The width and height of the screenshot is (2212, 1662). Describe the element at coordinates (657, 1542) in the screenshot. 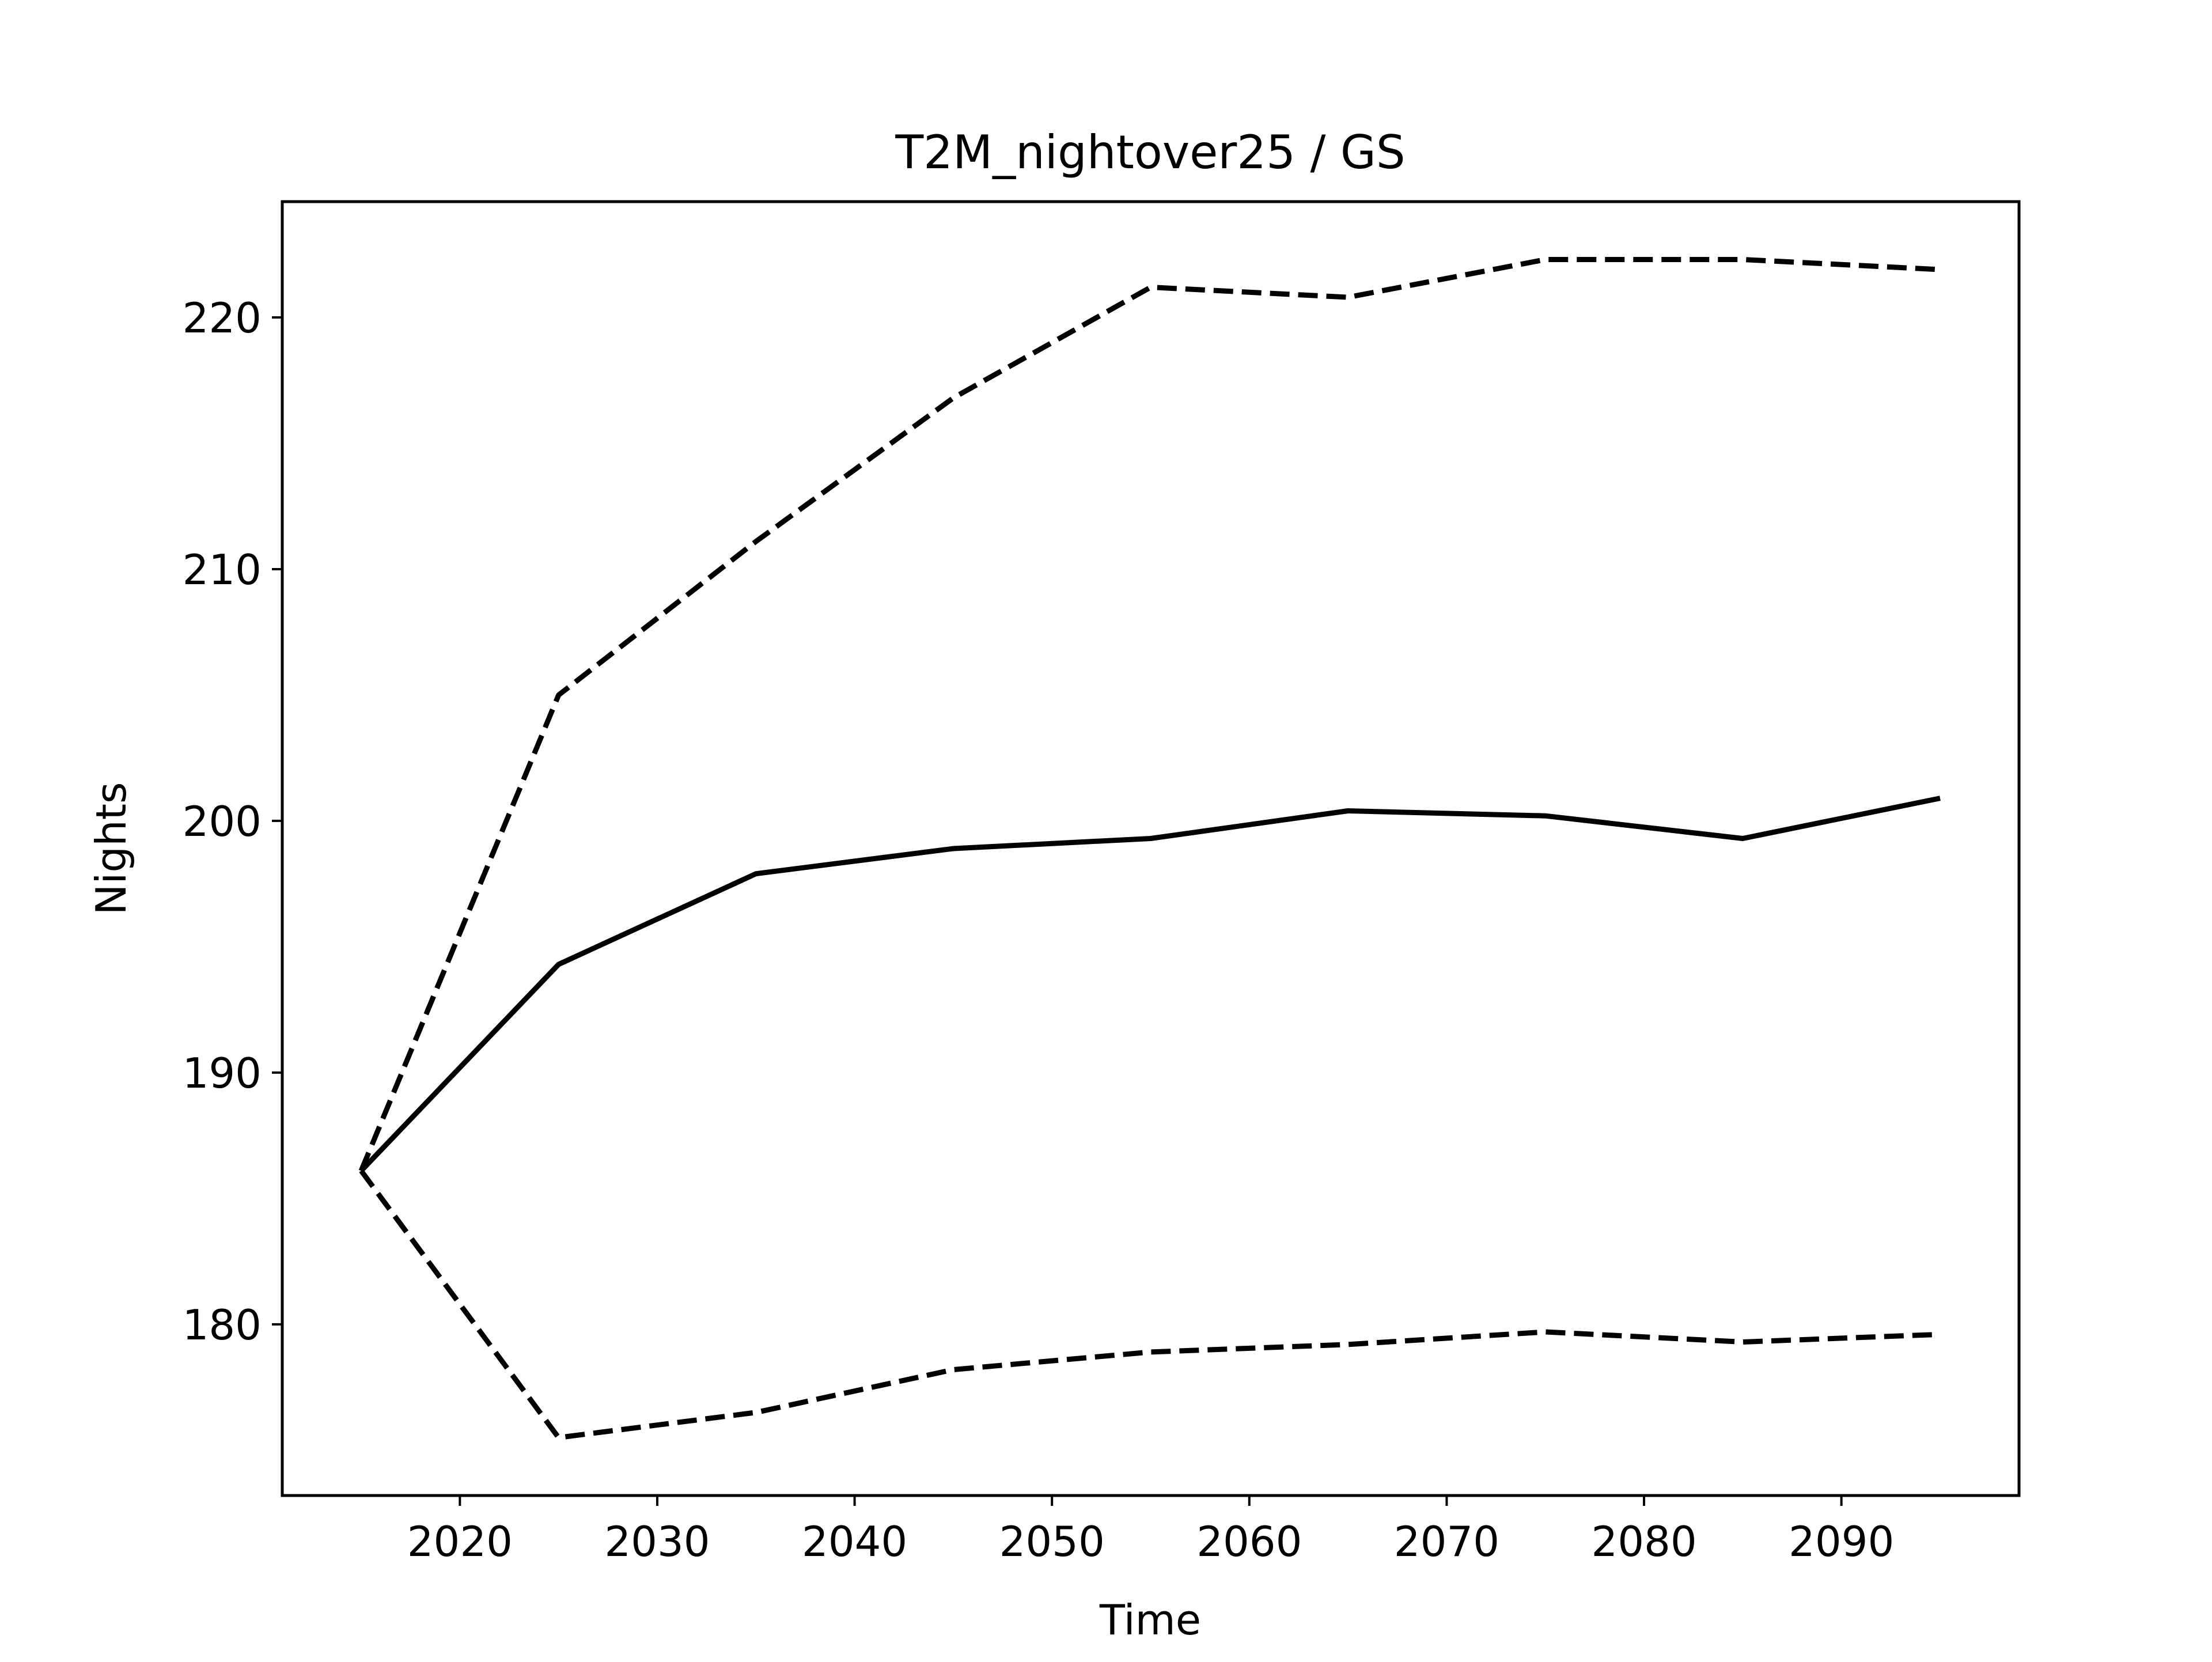

I see `x-tick-label-2030: 2030` at that location.